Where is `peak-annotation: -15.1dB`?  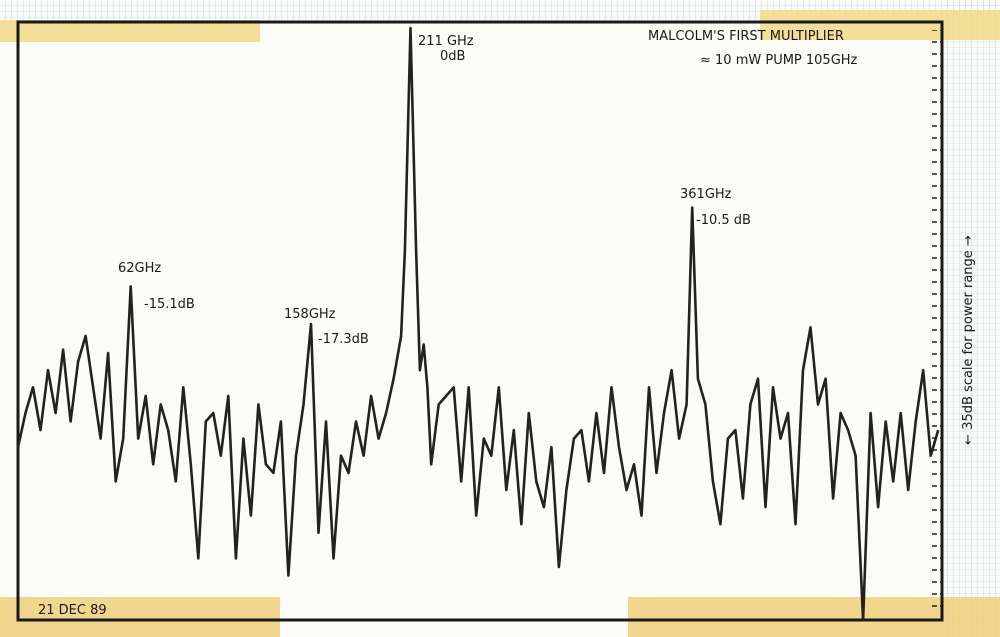
peak-annotation: -15.1dB is located at coordinates (169, 304).